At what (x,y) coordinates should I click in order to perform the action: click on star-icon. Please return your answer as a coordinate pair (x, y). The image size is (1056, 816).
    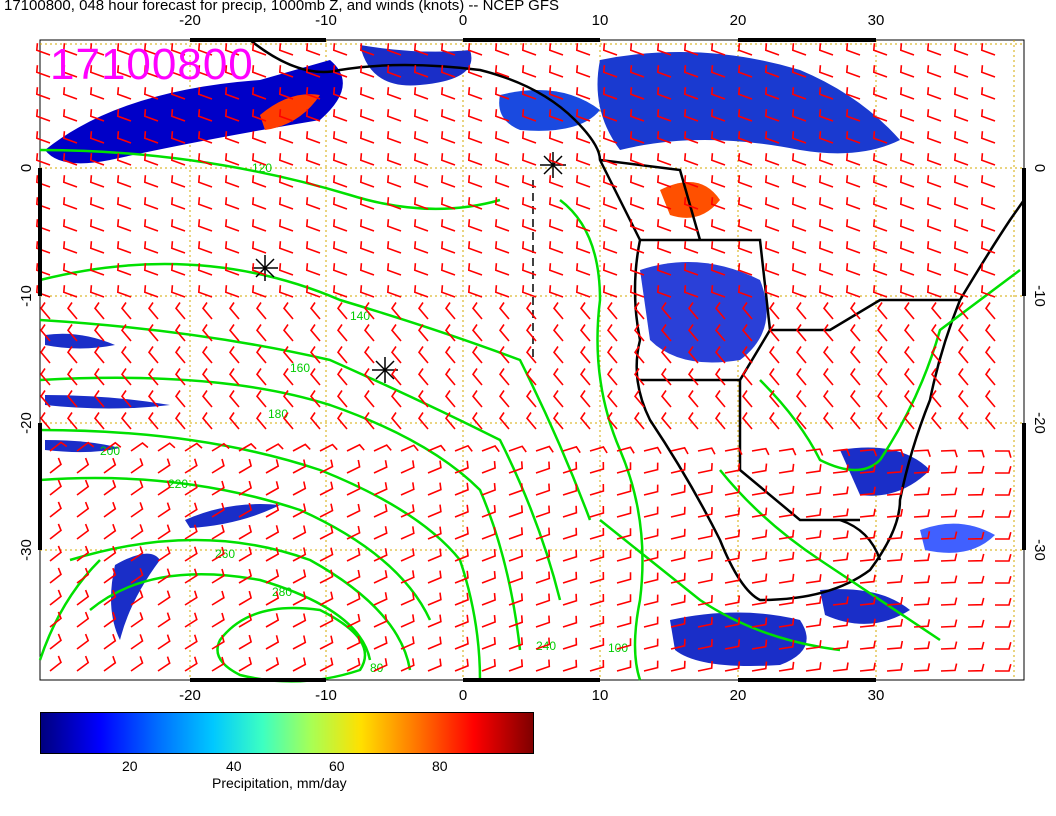
    Looking at the image, I should click on (553, 165).